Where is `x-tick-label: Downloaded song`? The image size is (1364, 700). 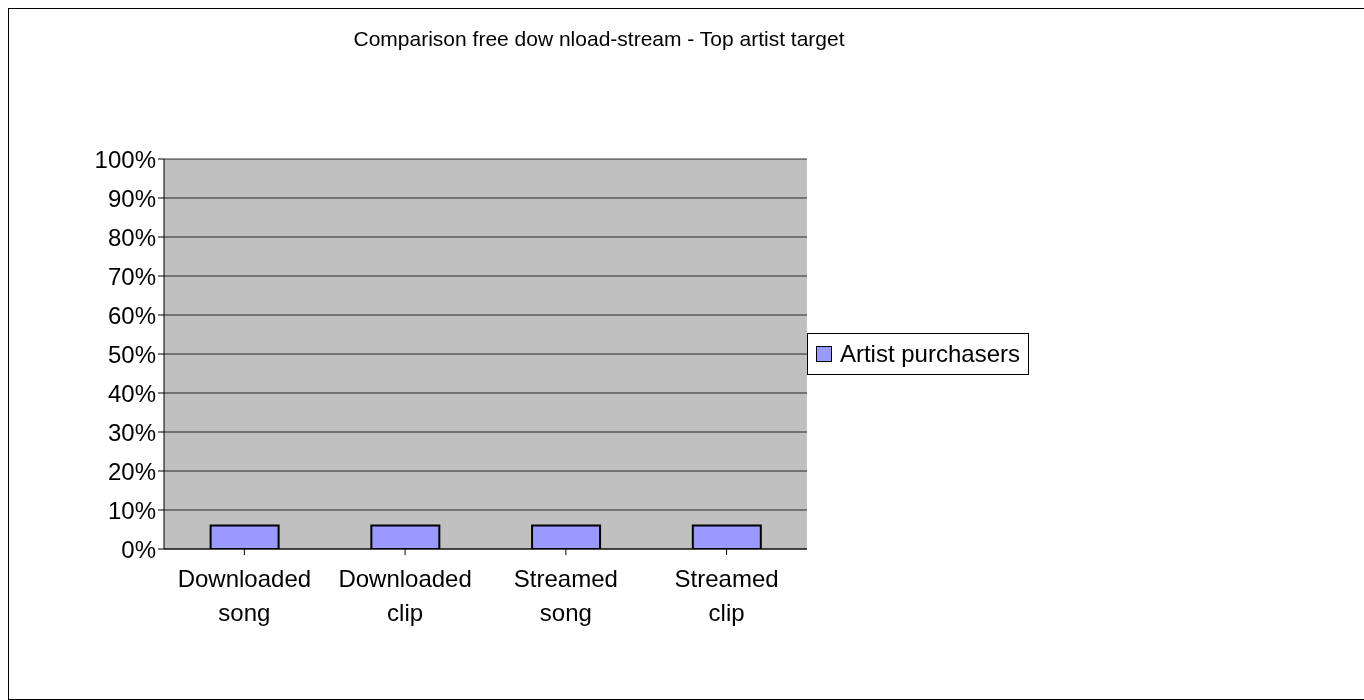 x-tick-label: Downloaded song is located at coordinates (244, 595).